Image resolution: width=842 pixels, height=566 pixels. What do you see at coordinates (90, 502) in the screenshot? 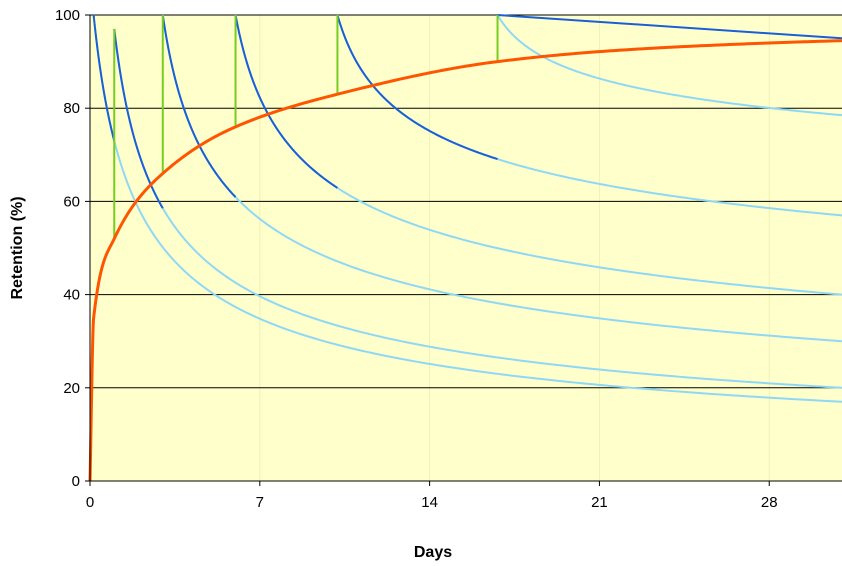
I see `x-tick-label: 0` at bounding box center [90, 502].